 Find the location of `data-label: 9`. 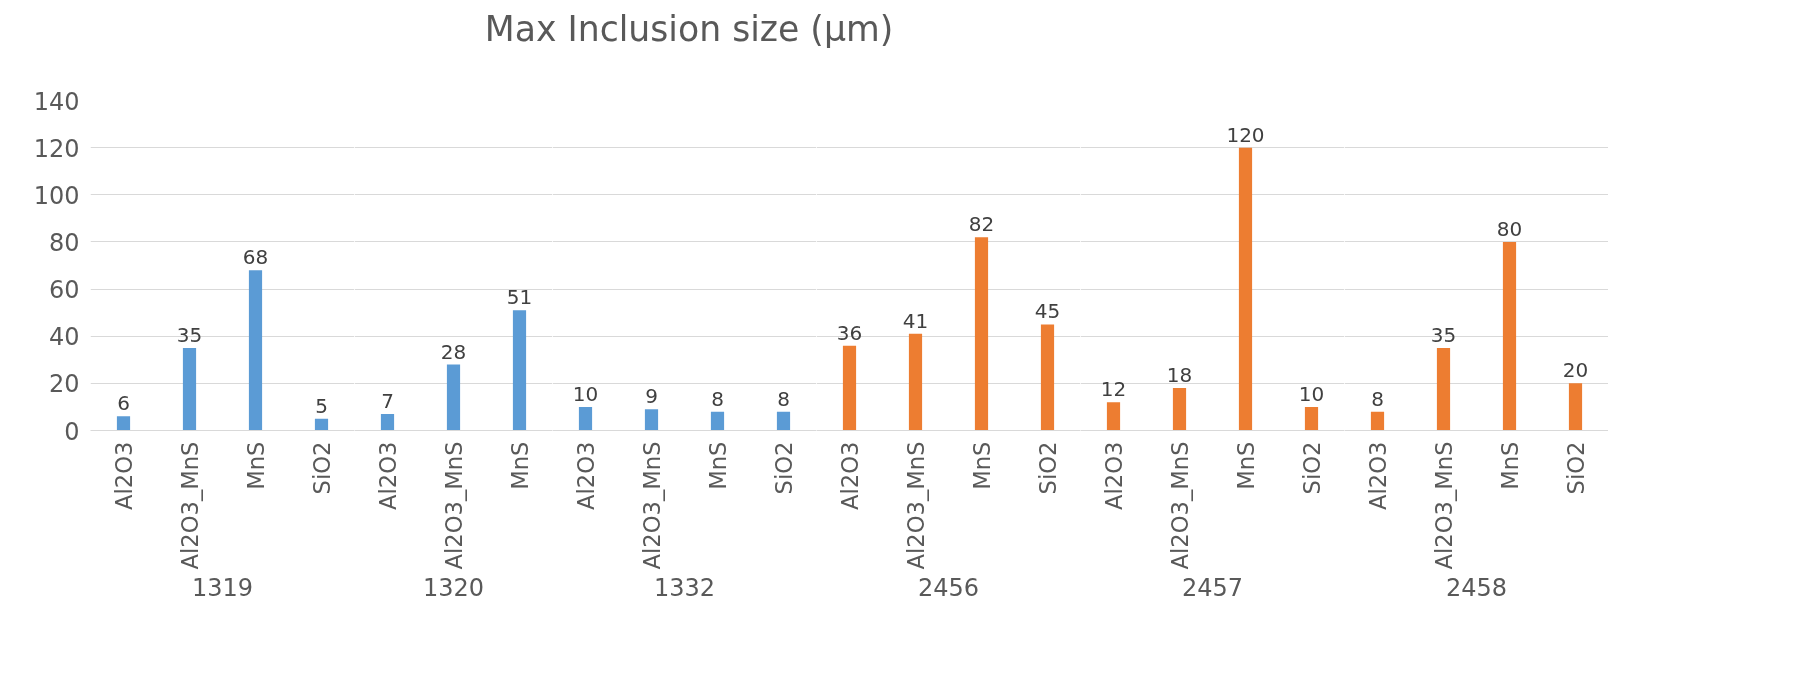

data-label: 9 is located at coordinates (651, 395).